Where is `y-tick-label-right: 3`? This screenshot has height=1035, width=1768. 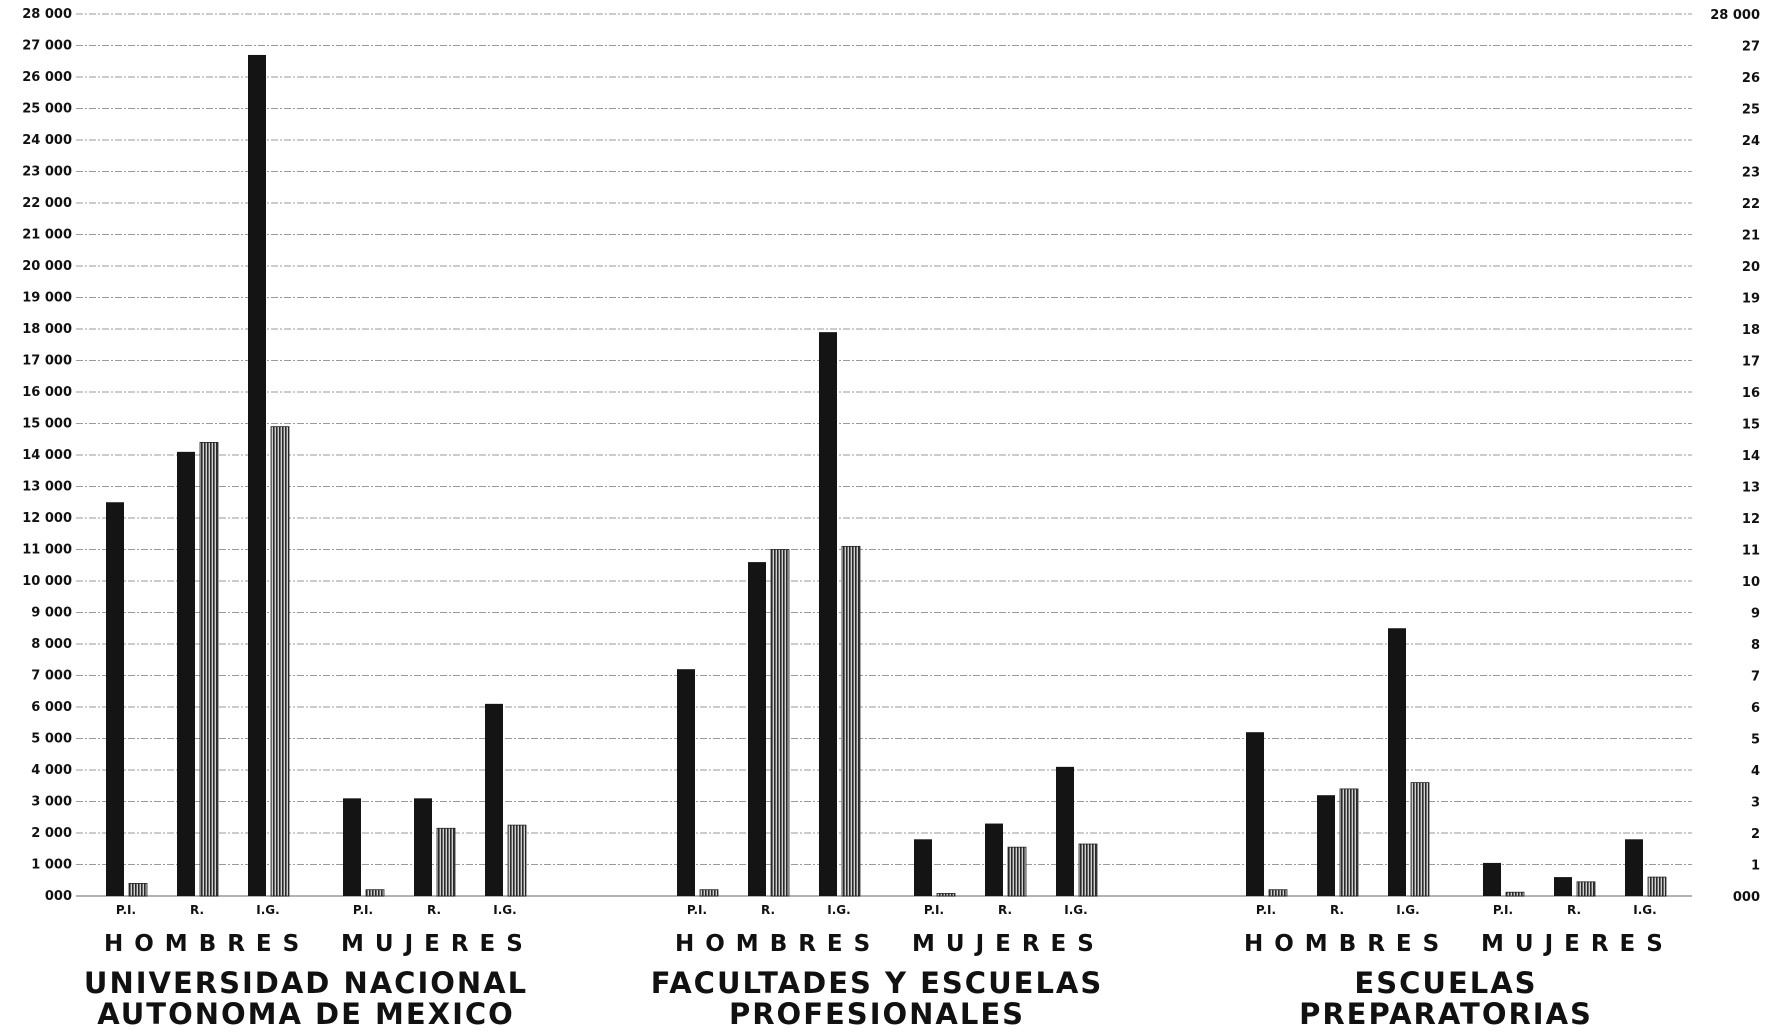
y-tick-label-right: 3 is located at coordinates (1755, 803).